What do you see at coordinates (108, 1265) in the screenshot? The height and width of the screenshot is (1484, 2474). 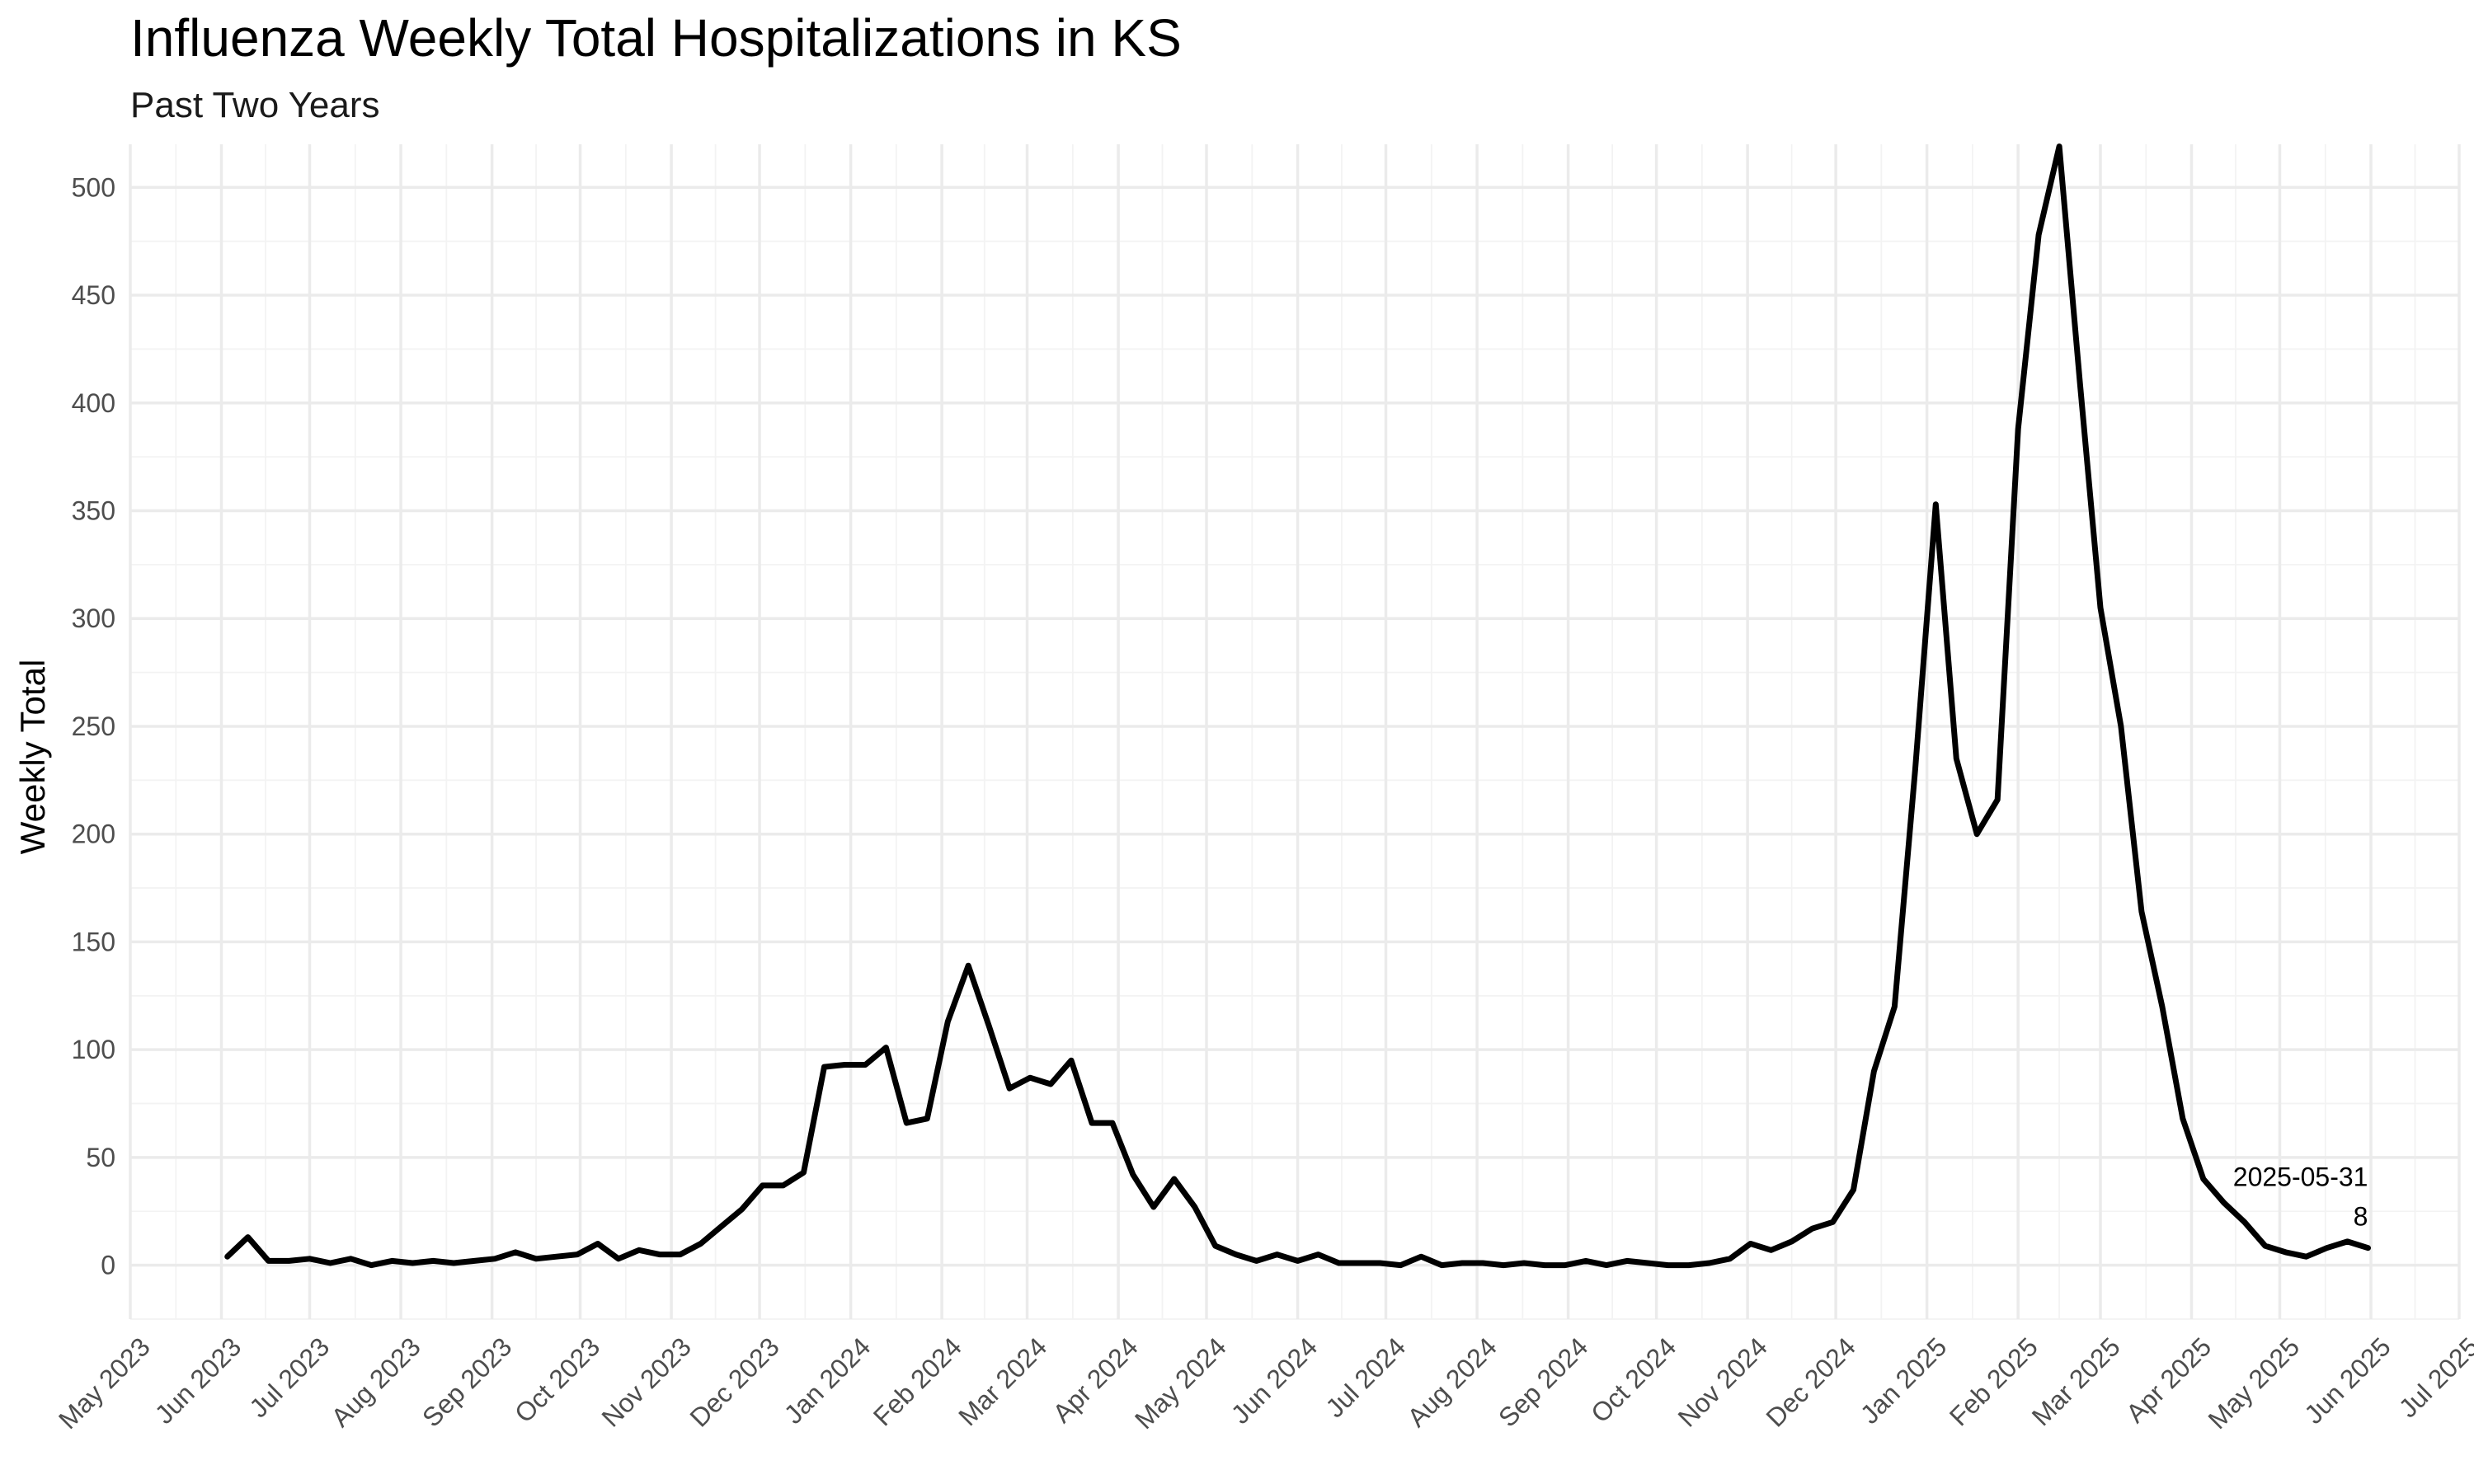 I see `y-tick-label: 0` at bounding box center [108, 1265].